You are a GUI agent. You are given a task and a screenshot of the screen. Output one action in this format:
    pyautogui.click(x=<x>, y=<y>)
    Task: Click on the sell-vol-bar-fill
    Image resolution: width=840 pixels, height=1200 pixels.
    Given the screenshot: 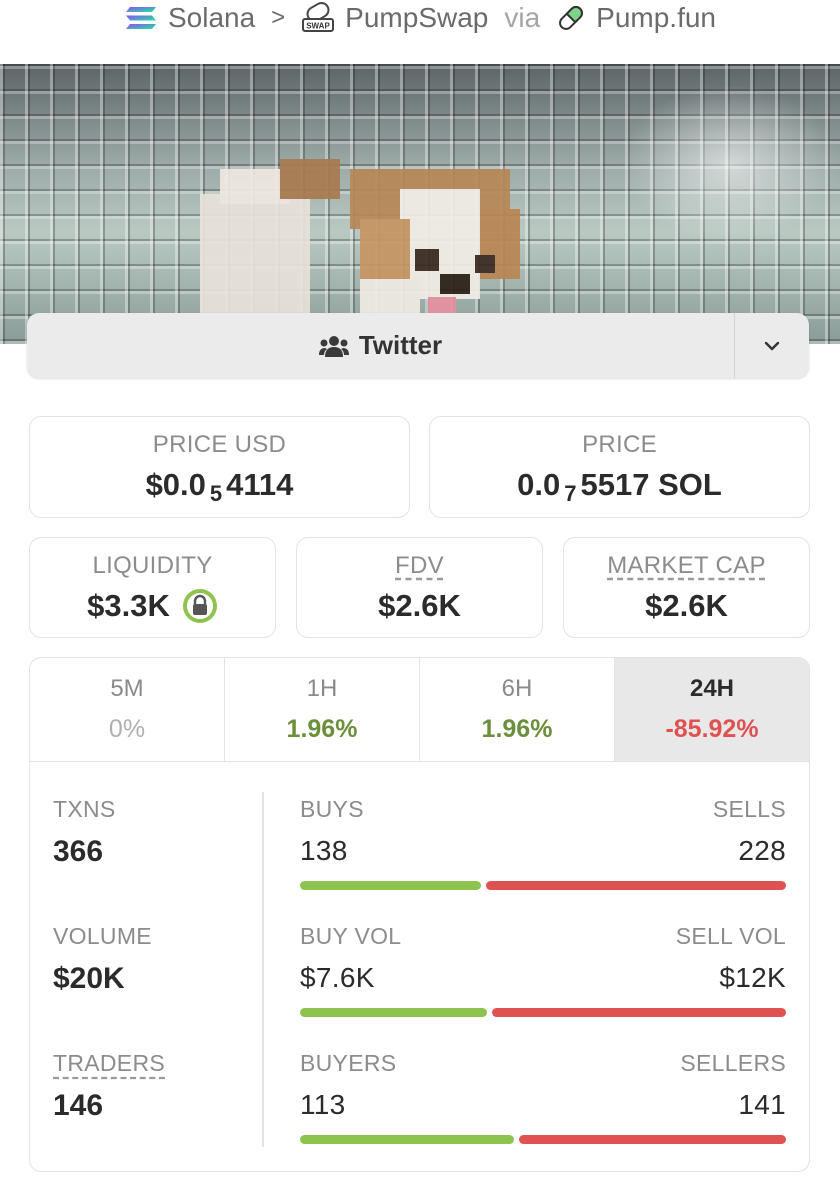 What is the action you would take?
    pyautogui.click(x=638, y=1012)
    